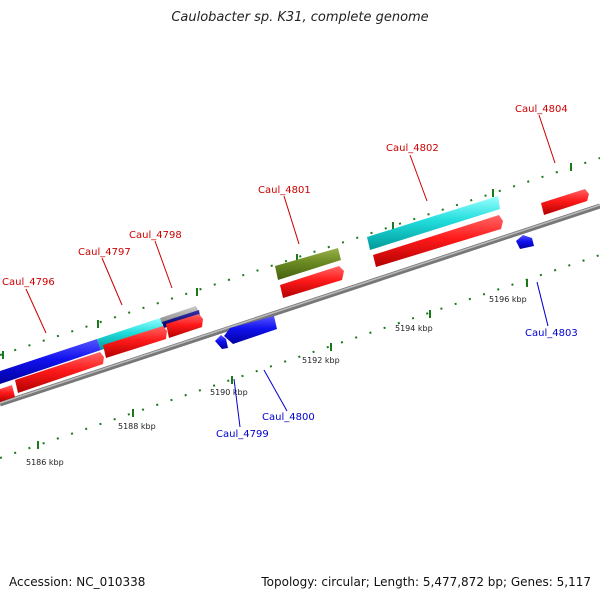 This screenshot has height=600, width=600. I want to click on gene-label-forward: Caul_4797, so click(104, 252).